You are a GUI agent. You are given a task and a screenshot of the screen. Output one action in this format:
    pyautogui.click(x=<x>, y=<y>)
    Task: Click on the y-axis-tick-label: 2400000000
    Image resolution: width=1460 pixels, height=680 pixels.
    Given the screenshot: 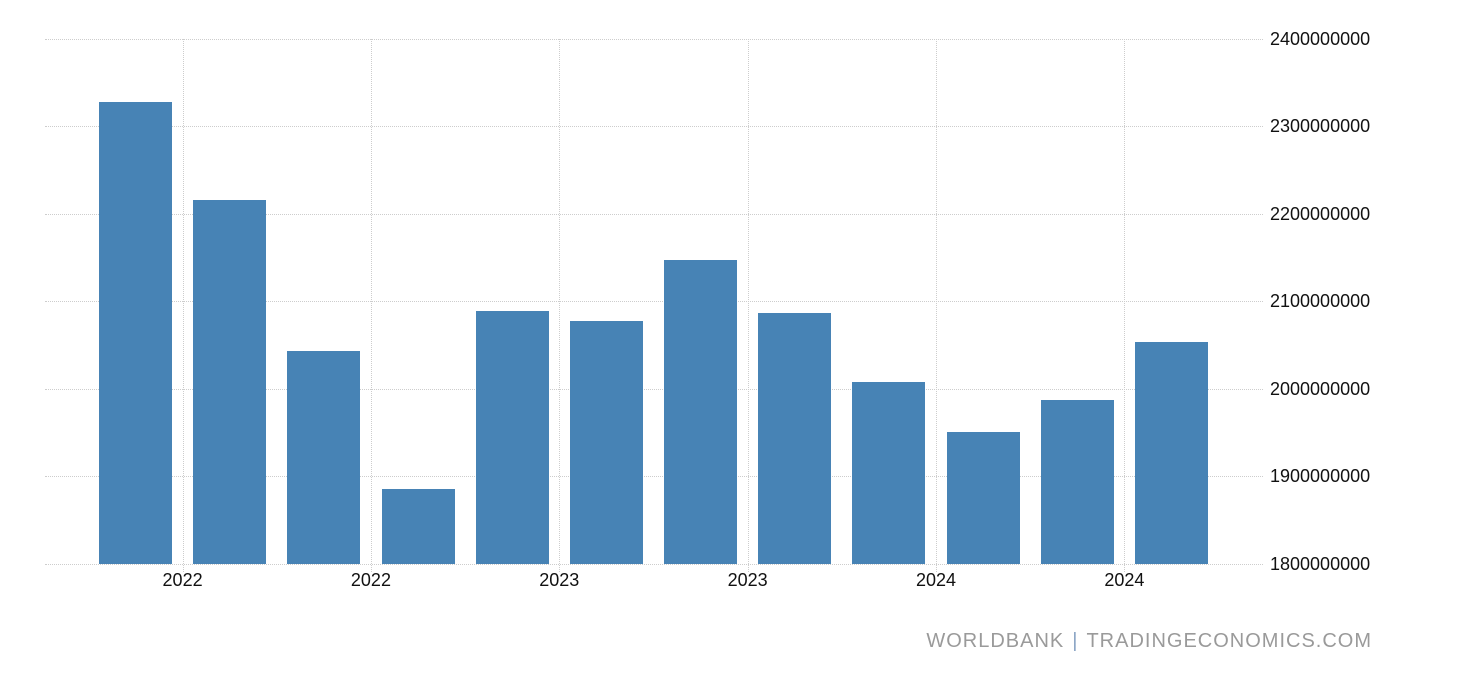 What is the action you would take?
    pyautogui.click(x=1320, y=38)
    